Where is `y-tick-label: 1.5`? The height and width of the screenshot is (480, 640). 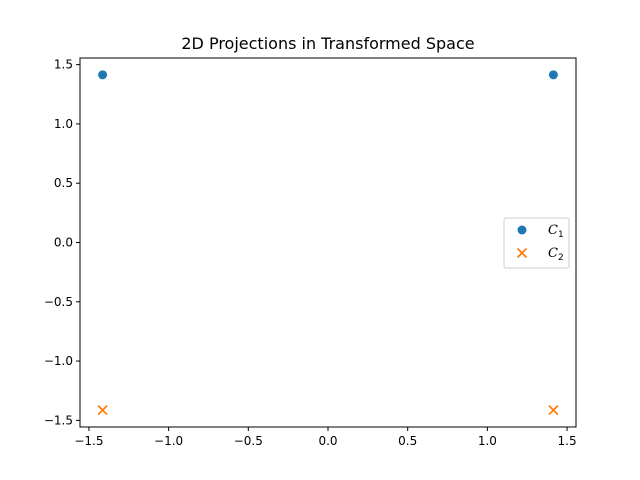 y-tick-label: 1.5 is located at coordinates (63, 65).